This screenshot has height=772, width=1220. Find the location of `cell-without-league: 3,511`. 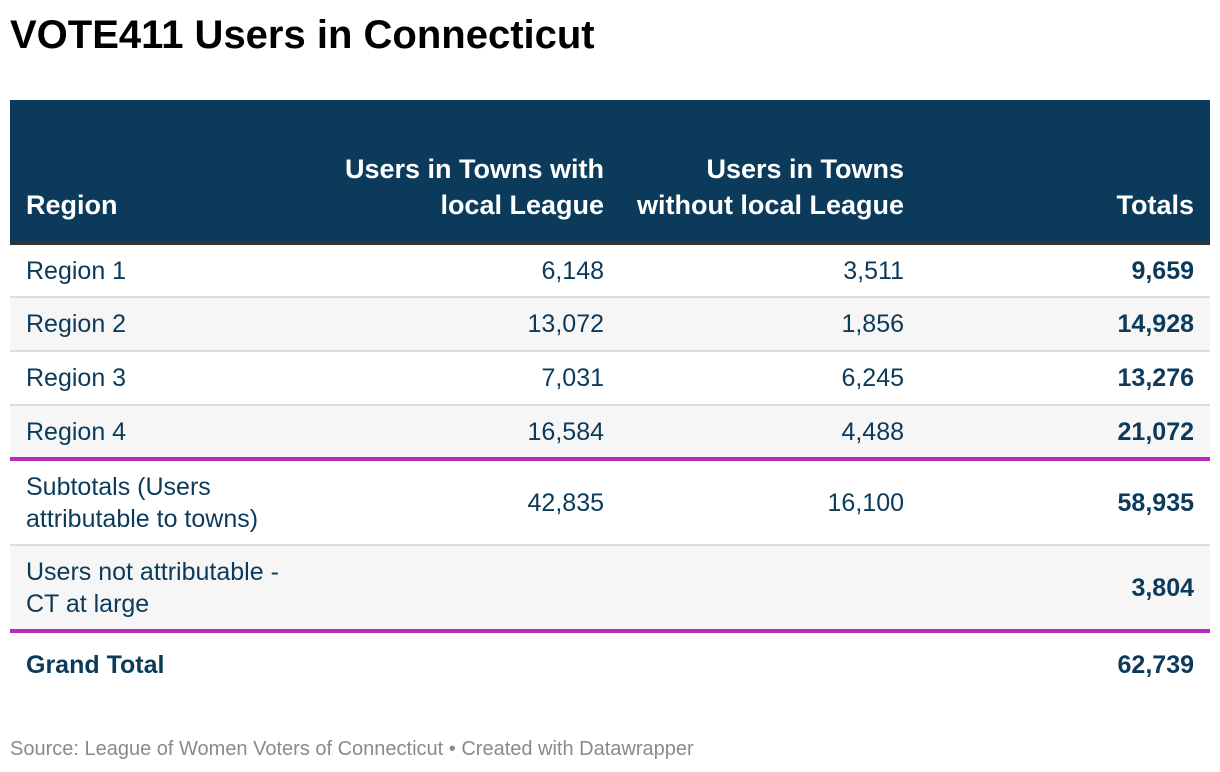

cell-without-league: 3,511 is located at coordinates (770, 270).